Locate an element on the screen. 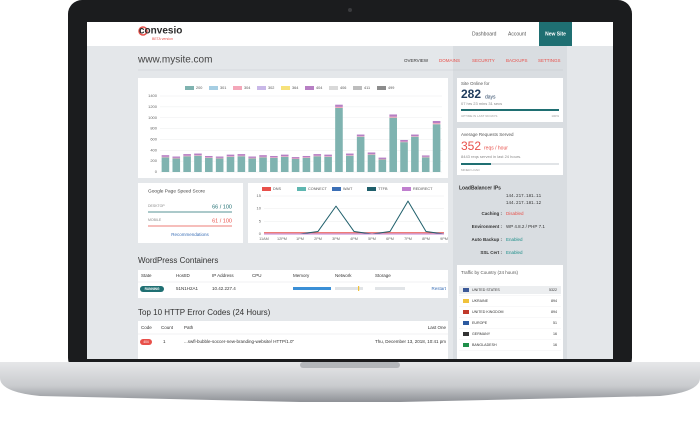 Image resolution: width=700 pixels, height=423 pixels. tab: BACKUPS is located at coordinates (517, 60).